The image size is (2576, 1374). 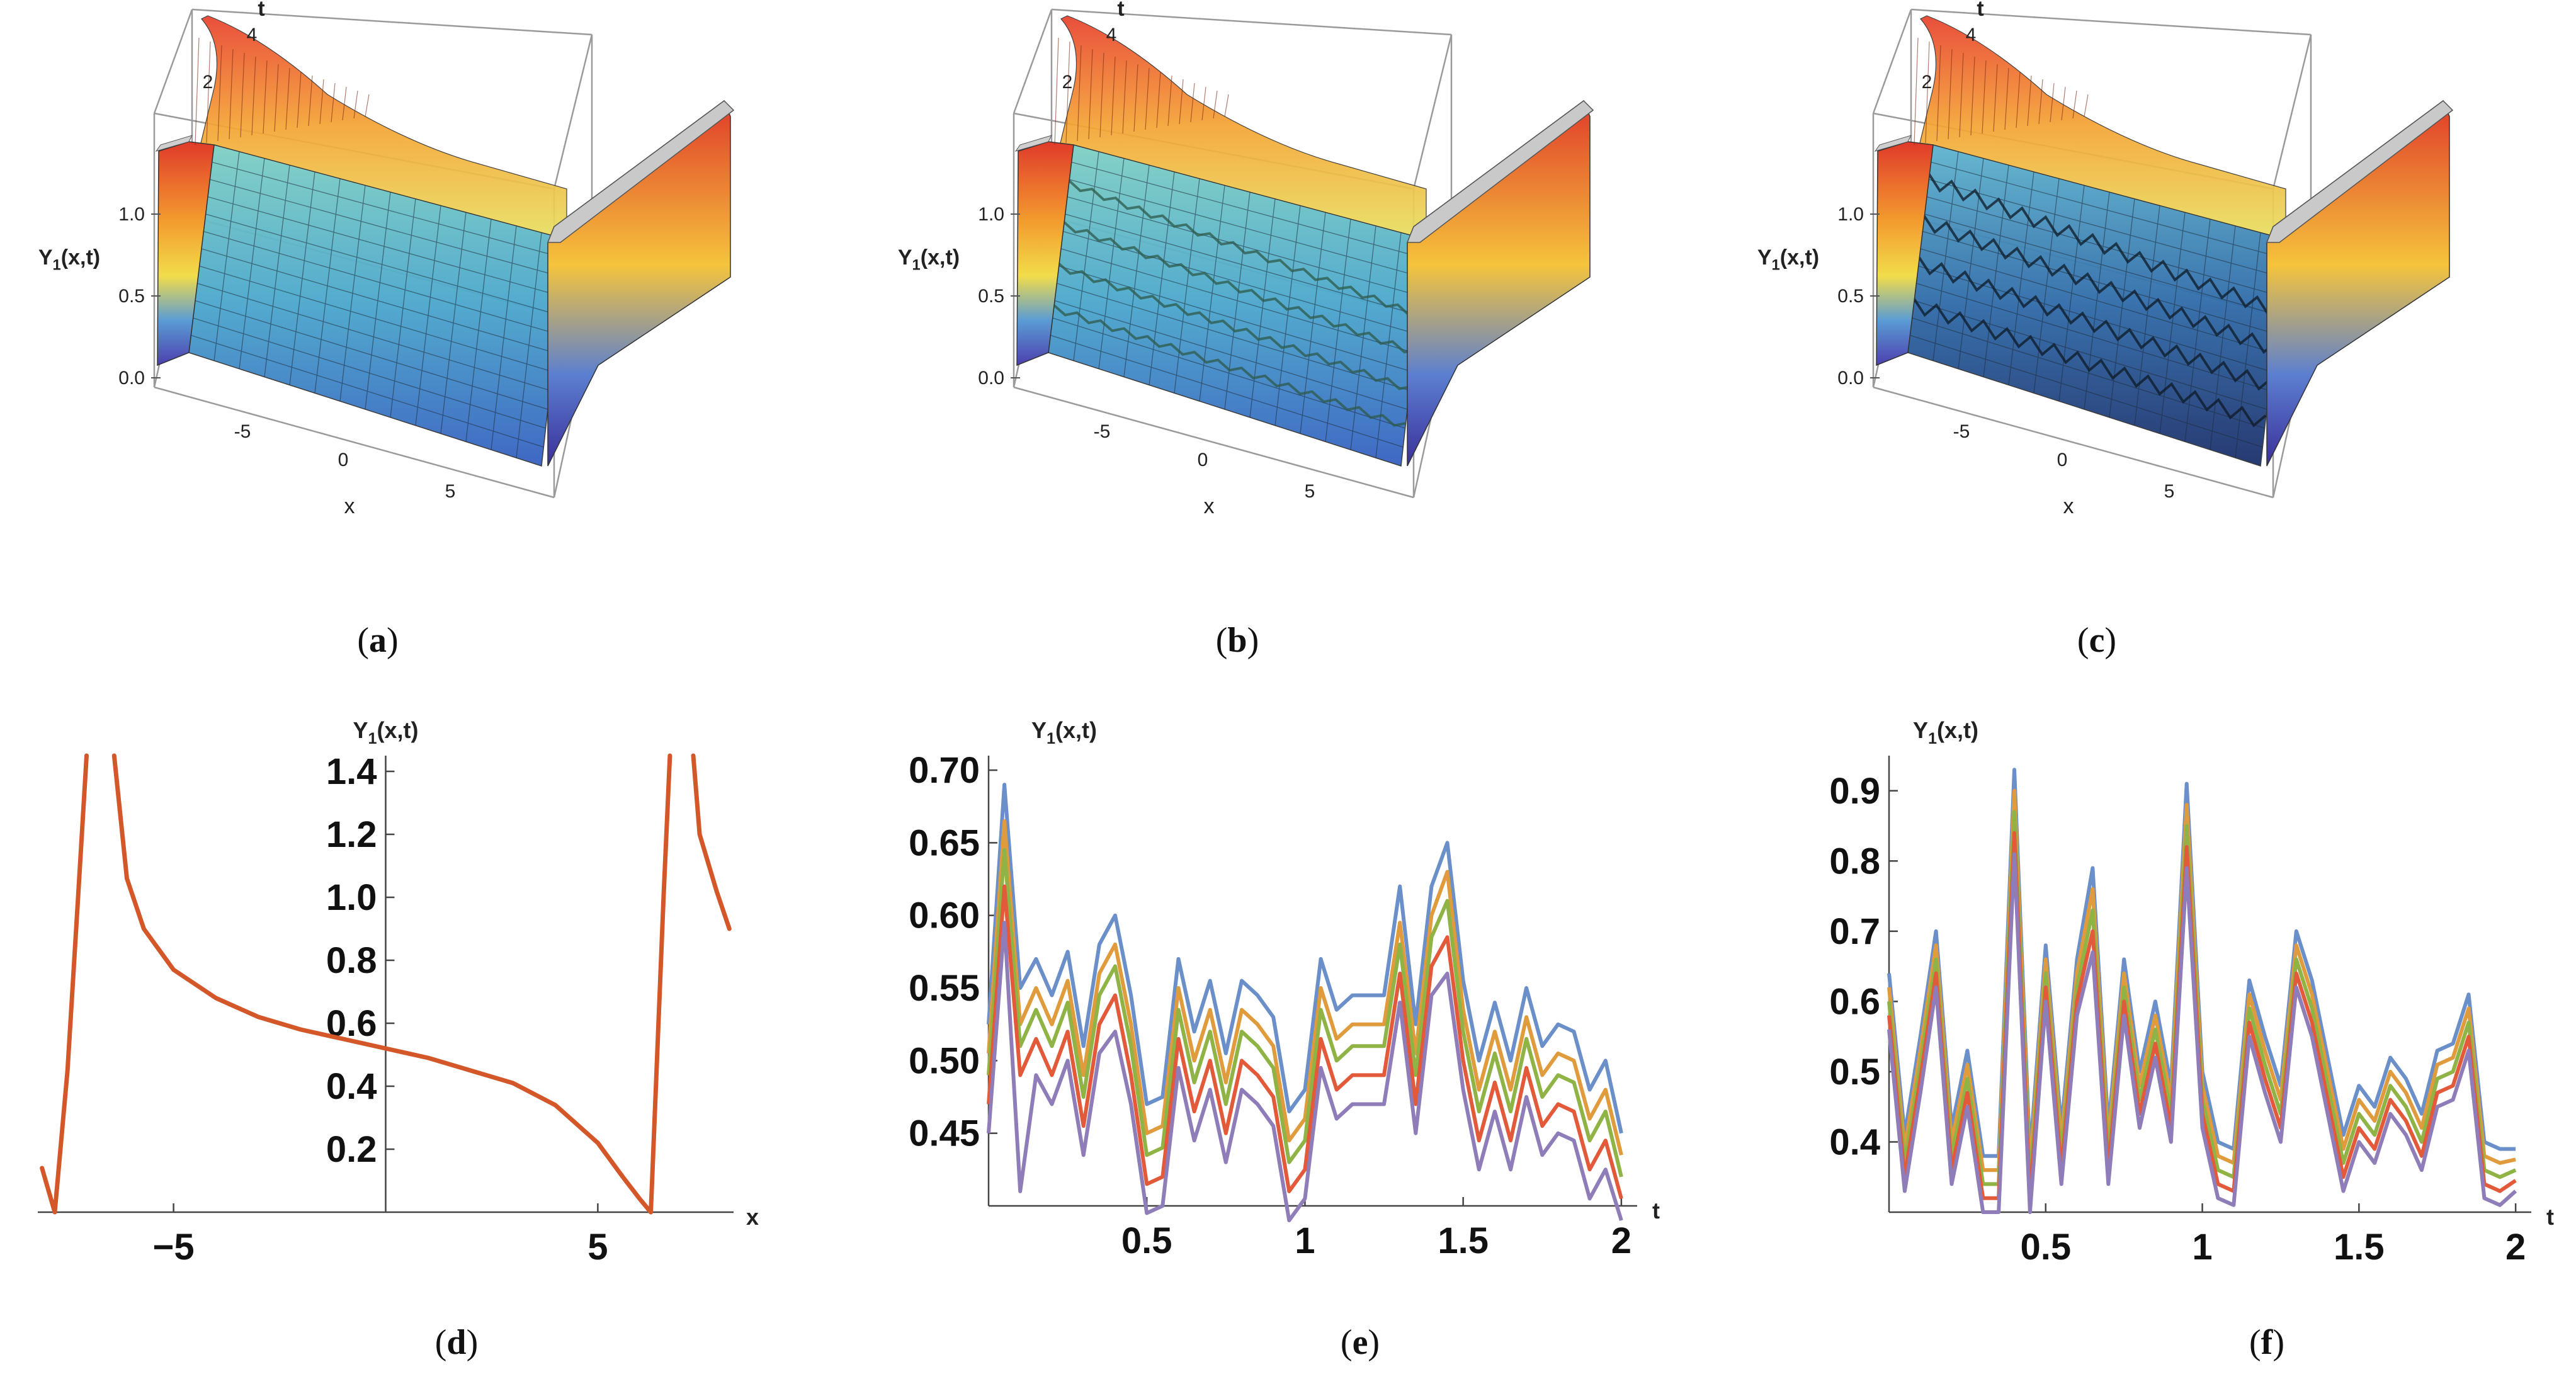 I want to click on y-tick-label: 0.5, so click(x=1854, y=1072).